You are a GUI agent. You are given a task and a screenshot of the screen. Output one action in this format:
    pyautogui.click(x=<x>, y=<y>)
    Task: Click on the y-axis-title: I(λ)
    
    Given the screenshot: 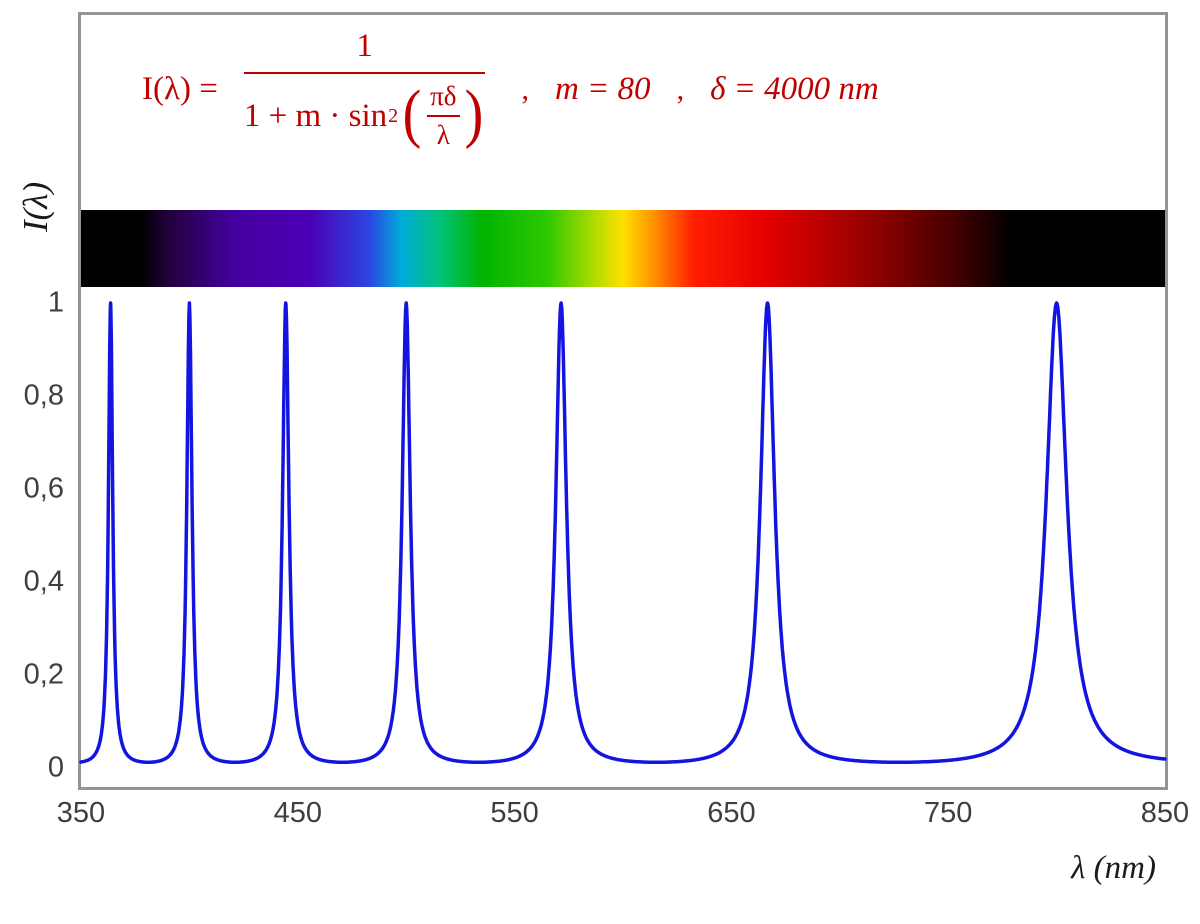 What is the action you would take?
    pyautogui.click(x=35, y=206)
    